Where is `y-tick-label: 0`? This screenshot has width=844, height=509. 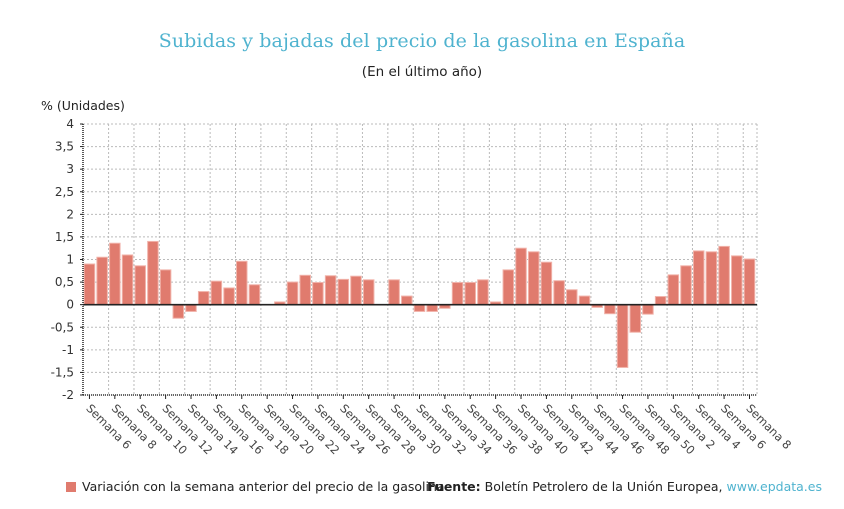
y-tick-label: 0 is located at coordinates (70, 305).